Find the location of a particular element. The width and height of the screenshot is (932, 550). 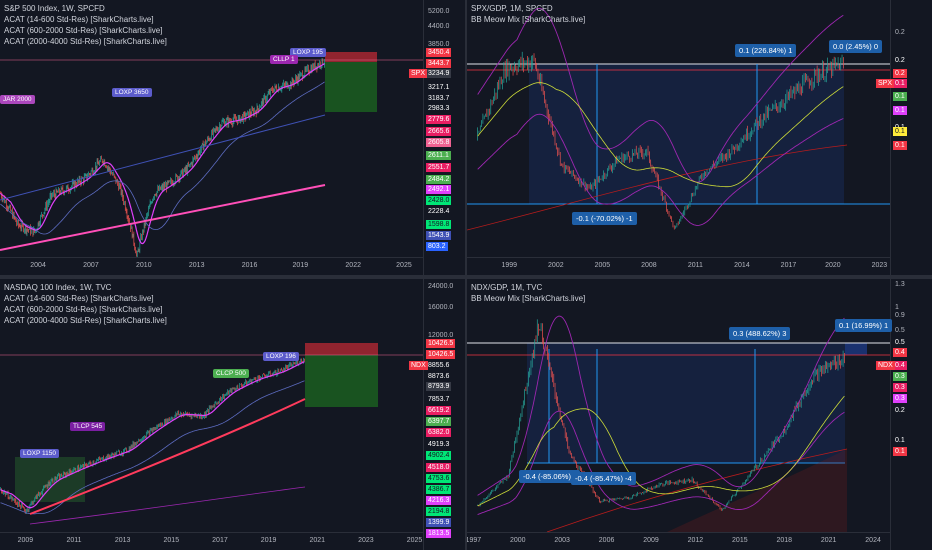

x-tick-label: 2014 is located at coordinates (742, 265).